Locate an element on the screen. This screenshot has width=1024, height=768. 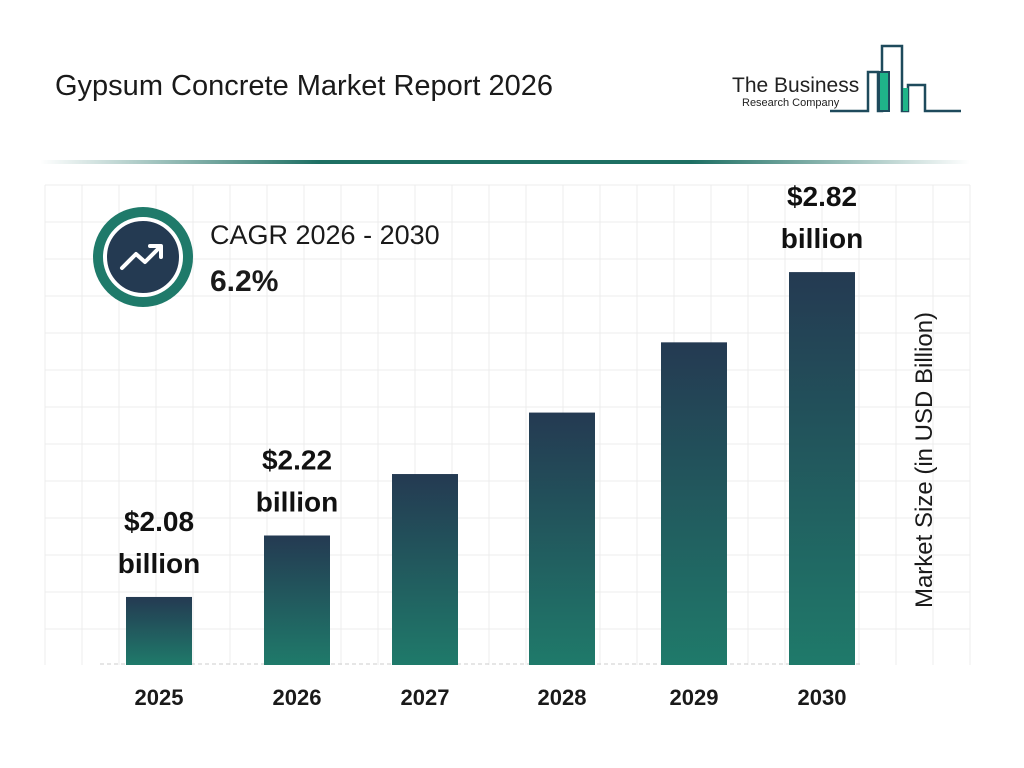
data-label-value: $2.22 is located at coordinates (297, 459).